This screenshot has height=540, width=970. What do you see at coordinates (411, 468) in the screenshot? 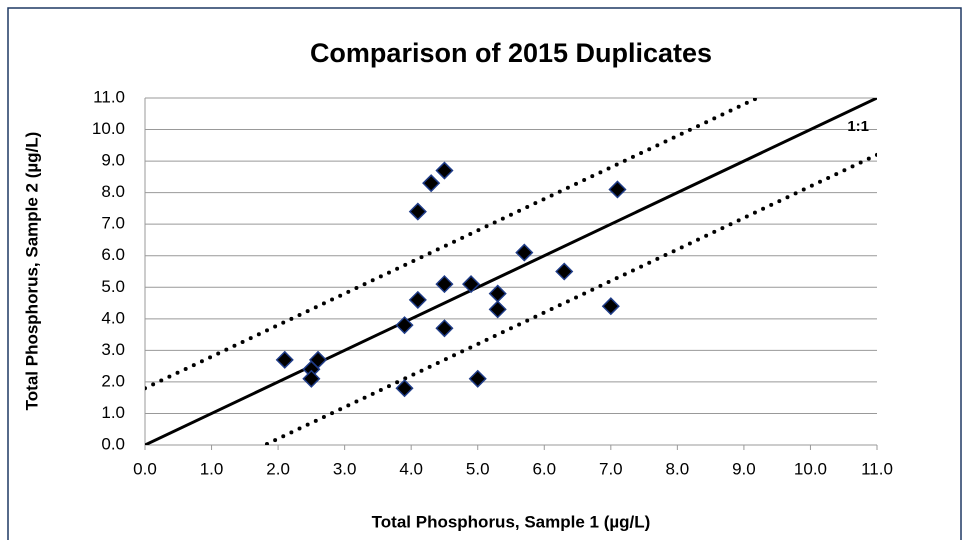
I see `x-tick-label: 4.0` at bounding box center [411, 468].